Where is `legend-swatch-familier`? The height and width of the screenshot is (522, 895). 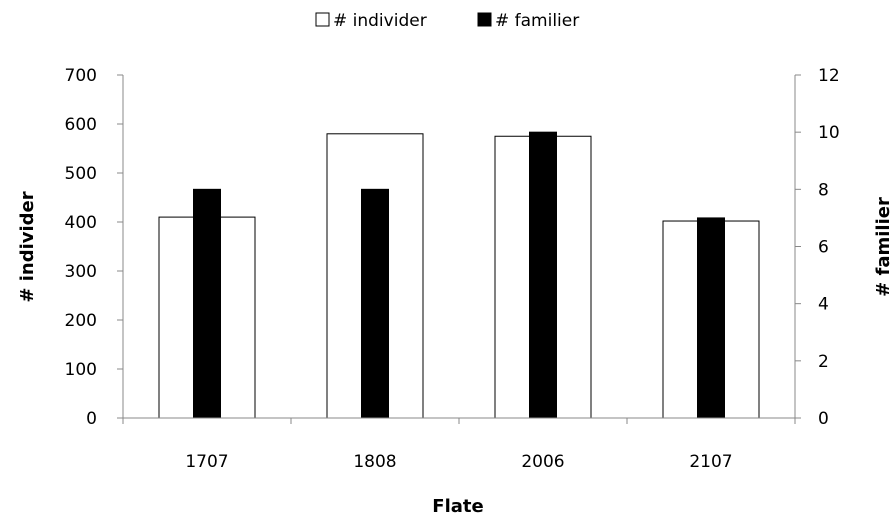 legend-swatch-familier is located at coordinates (484, 19).